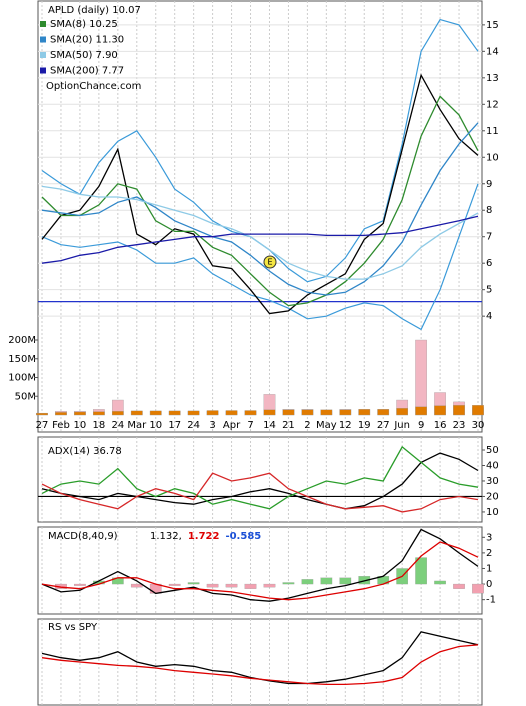 This screenshot has width=526, height=706. Describe the element at coordinates (232, 425) in the screenshot. I see `x-tick-label: Apr` at that location.